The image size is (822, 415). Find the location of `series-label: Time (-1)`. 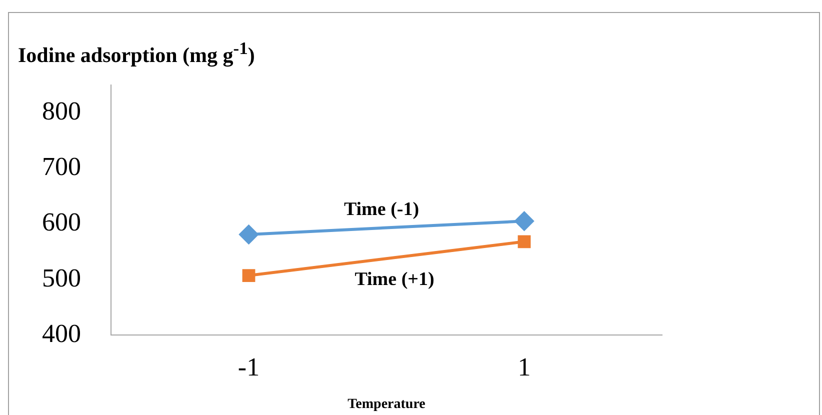

series-label: Time (-1) is located at coordinates (382, 209).